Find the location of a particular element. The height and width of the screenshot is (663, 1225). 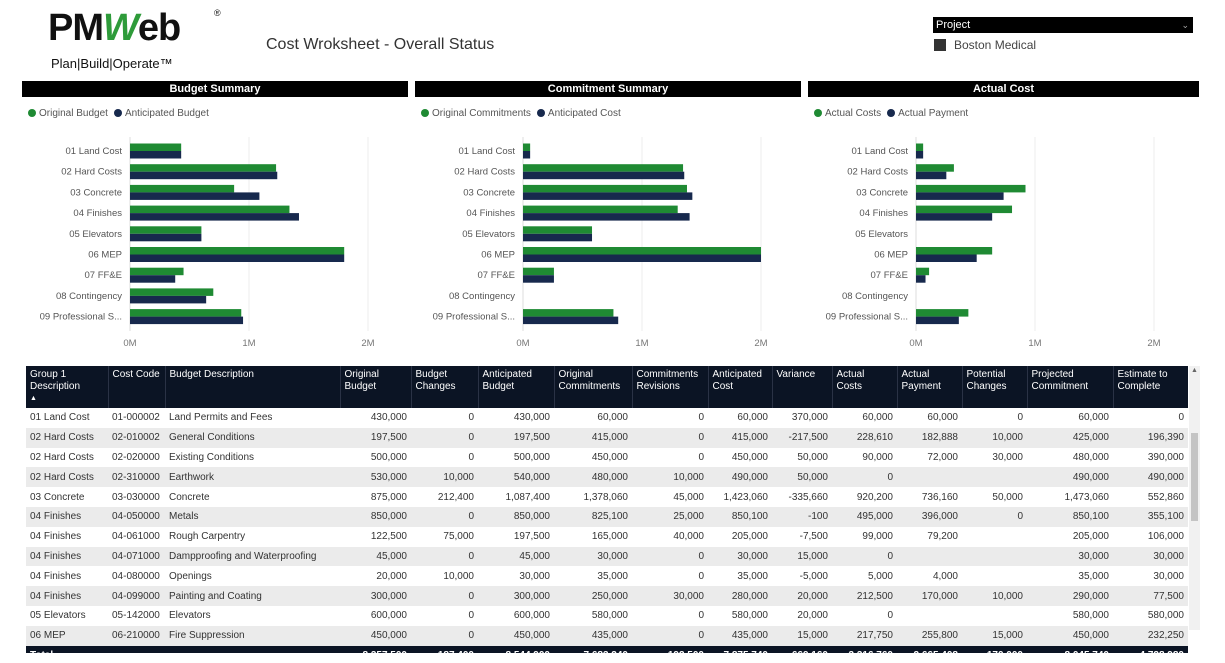

chevron-down-icon: ⌄ is located at coordinates (1185, 25).